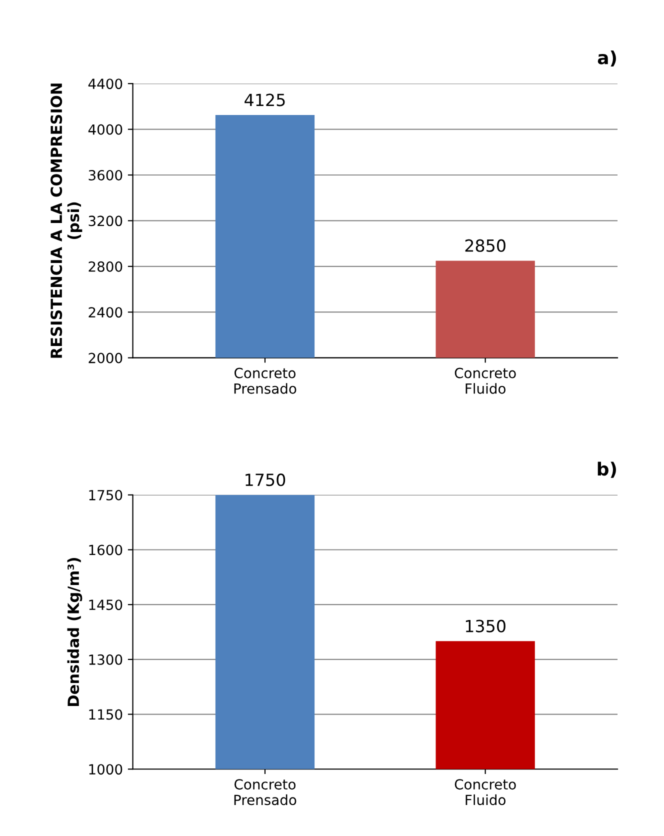 This screenshot has width=664, height=836. What do you see at coordinates (105, 266) in the screenshot?
I see `y-tick-label: 2800` at bounding box center [105, 266].